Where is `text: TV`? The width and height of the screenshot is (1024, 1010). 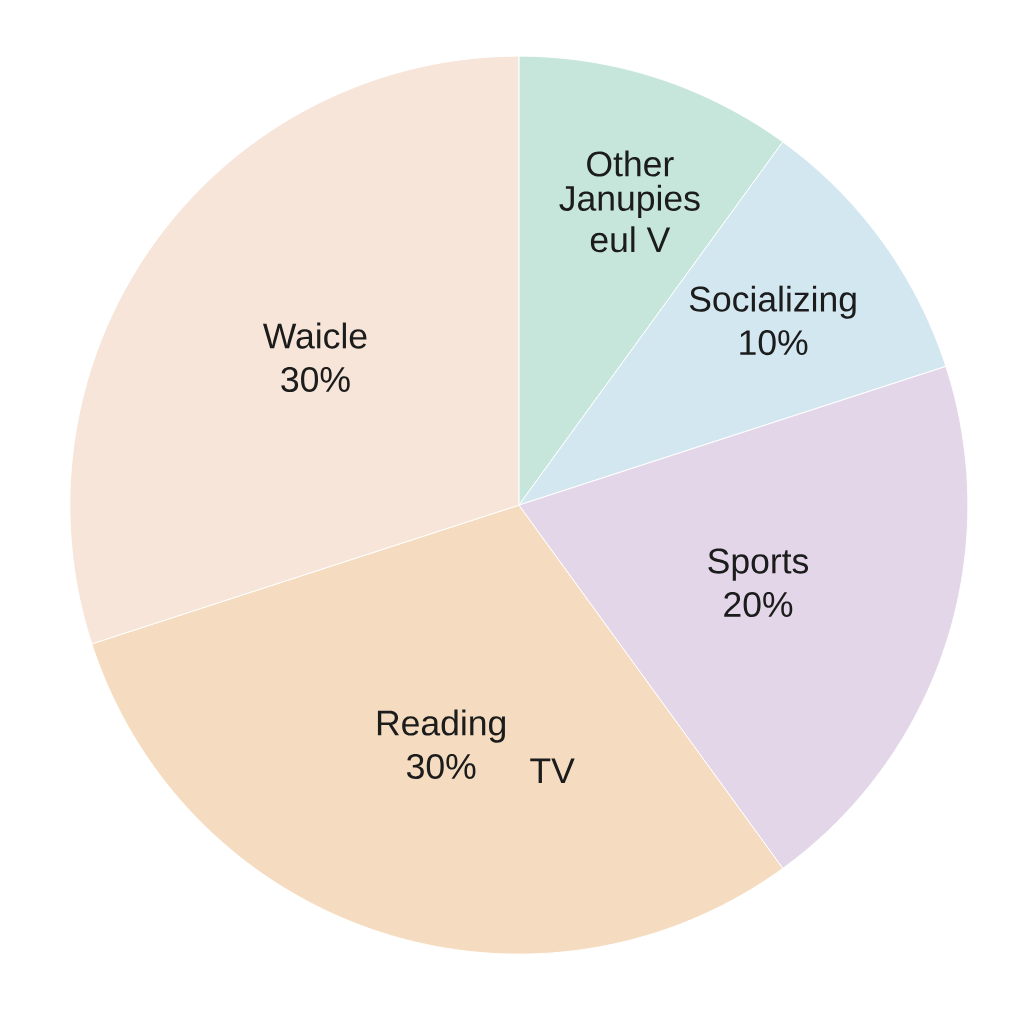
text: TV is located at coordinates (552, 770).